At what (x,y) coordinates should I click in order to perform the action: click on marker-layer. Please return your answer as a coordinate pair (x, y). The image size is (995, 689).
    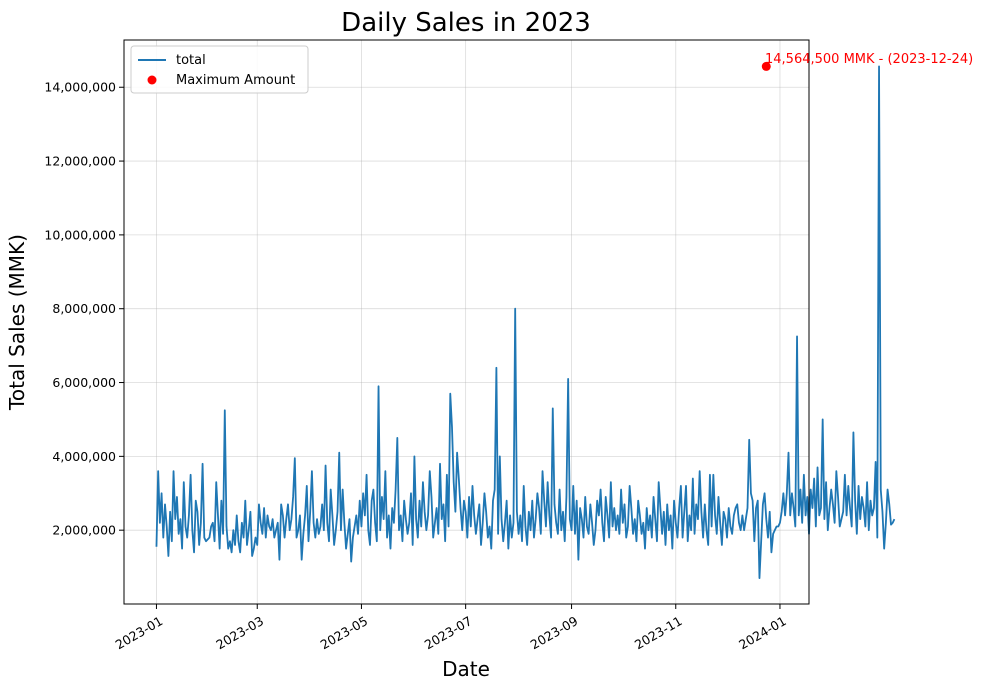
    Looking at the image, I should click on (766, 66).